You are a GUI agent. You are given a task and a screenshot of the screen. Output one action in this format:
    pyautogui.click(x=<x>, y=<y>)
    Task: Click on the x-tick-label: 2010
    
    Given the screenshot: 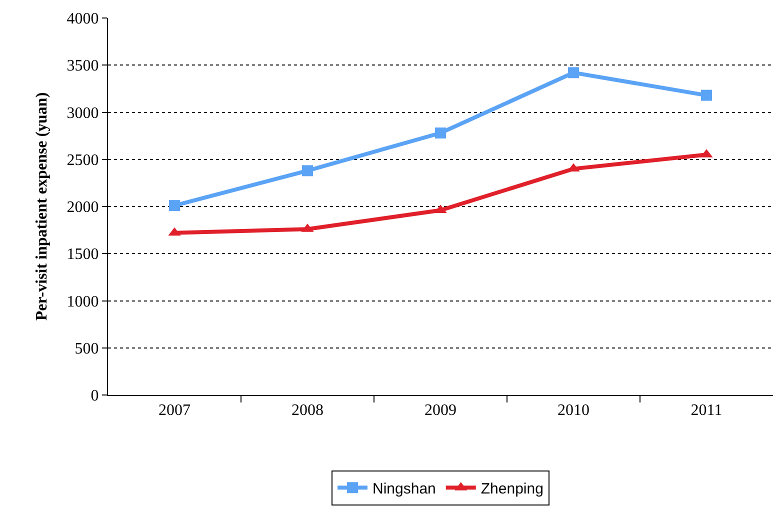 What is the action you would take?
    pyautogui.click(x=574, y=411)
    